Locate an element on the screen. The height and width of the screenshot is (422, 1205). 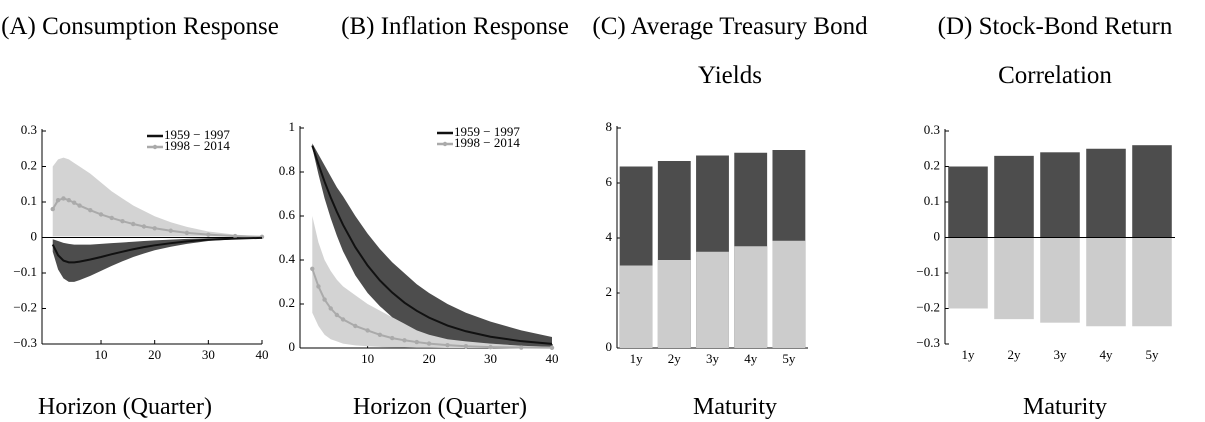
panel-title: (B) Inflation Response is located at coordinates (455, 26).